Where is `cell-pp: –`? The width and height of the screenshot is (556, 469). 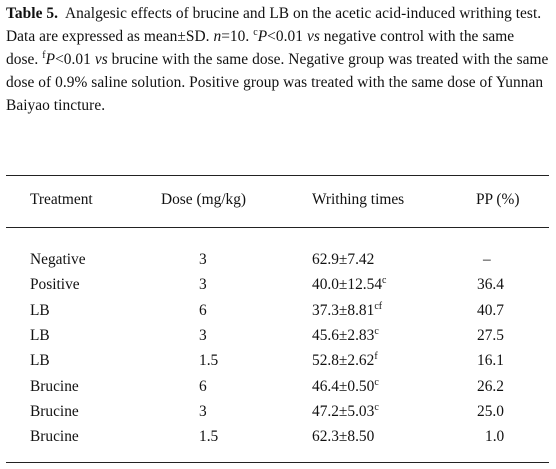 cell-pp: – is located at coordinates (487, 260).